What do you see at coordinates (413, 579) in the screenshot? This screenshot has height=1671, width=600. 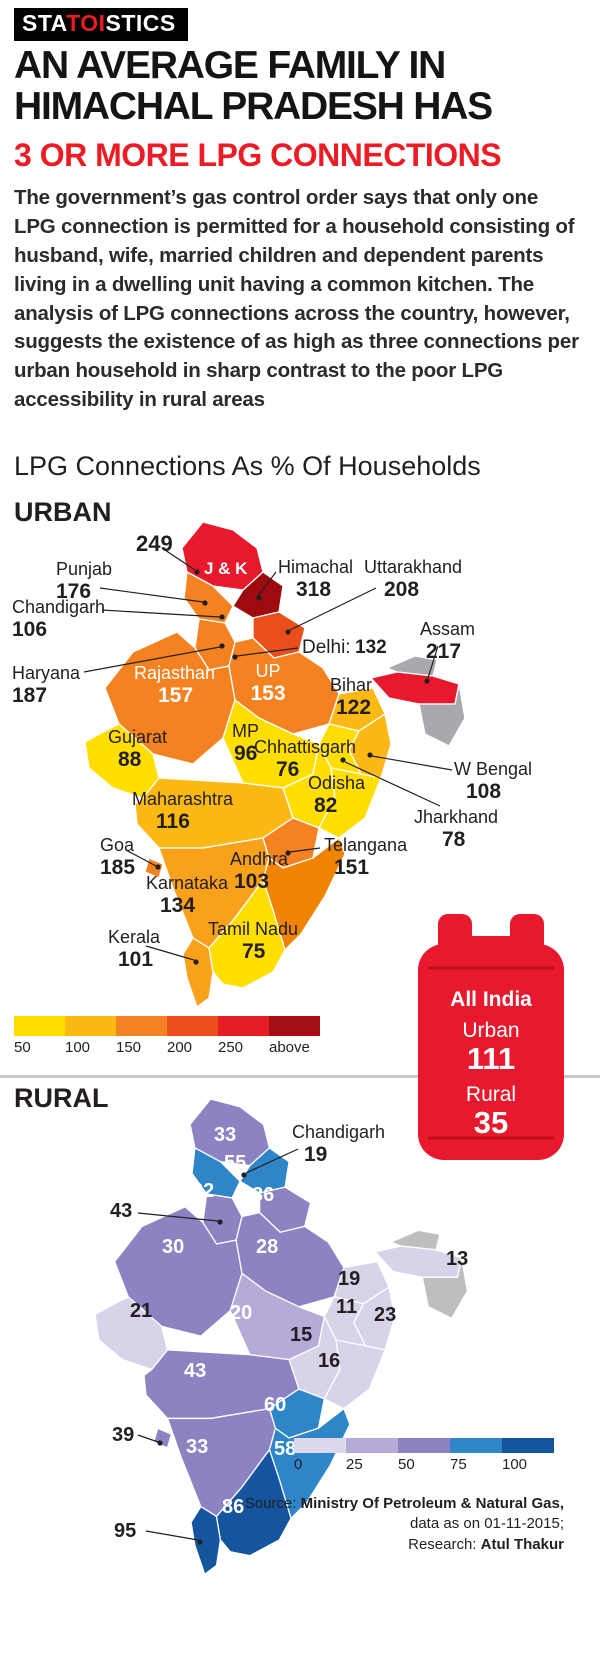 I see `urban-label-uttarakhand: Uttarakhand 208` at bounding box center [413, 579].